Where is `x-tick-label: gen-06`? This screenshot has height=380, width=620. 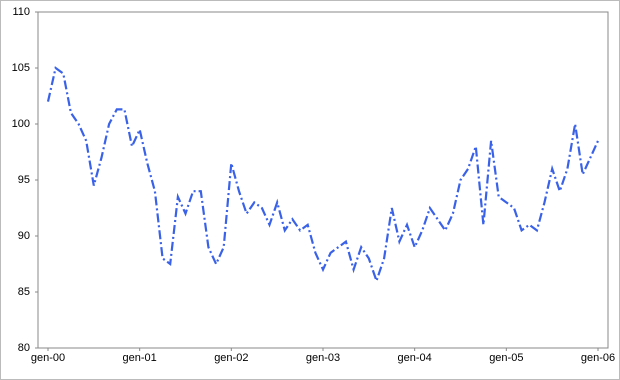
x-tick-label: gen-06 is located at coordinates (598, 358).